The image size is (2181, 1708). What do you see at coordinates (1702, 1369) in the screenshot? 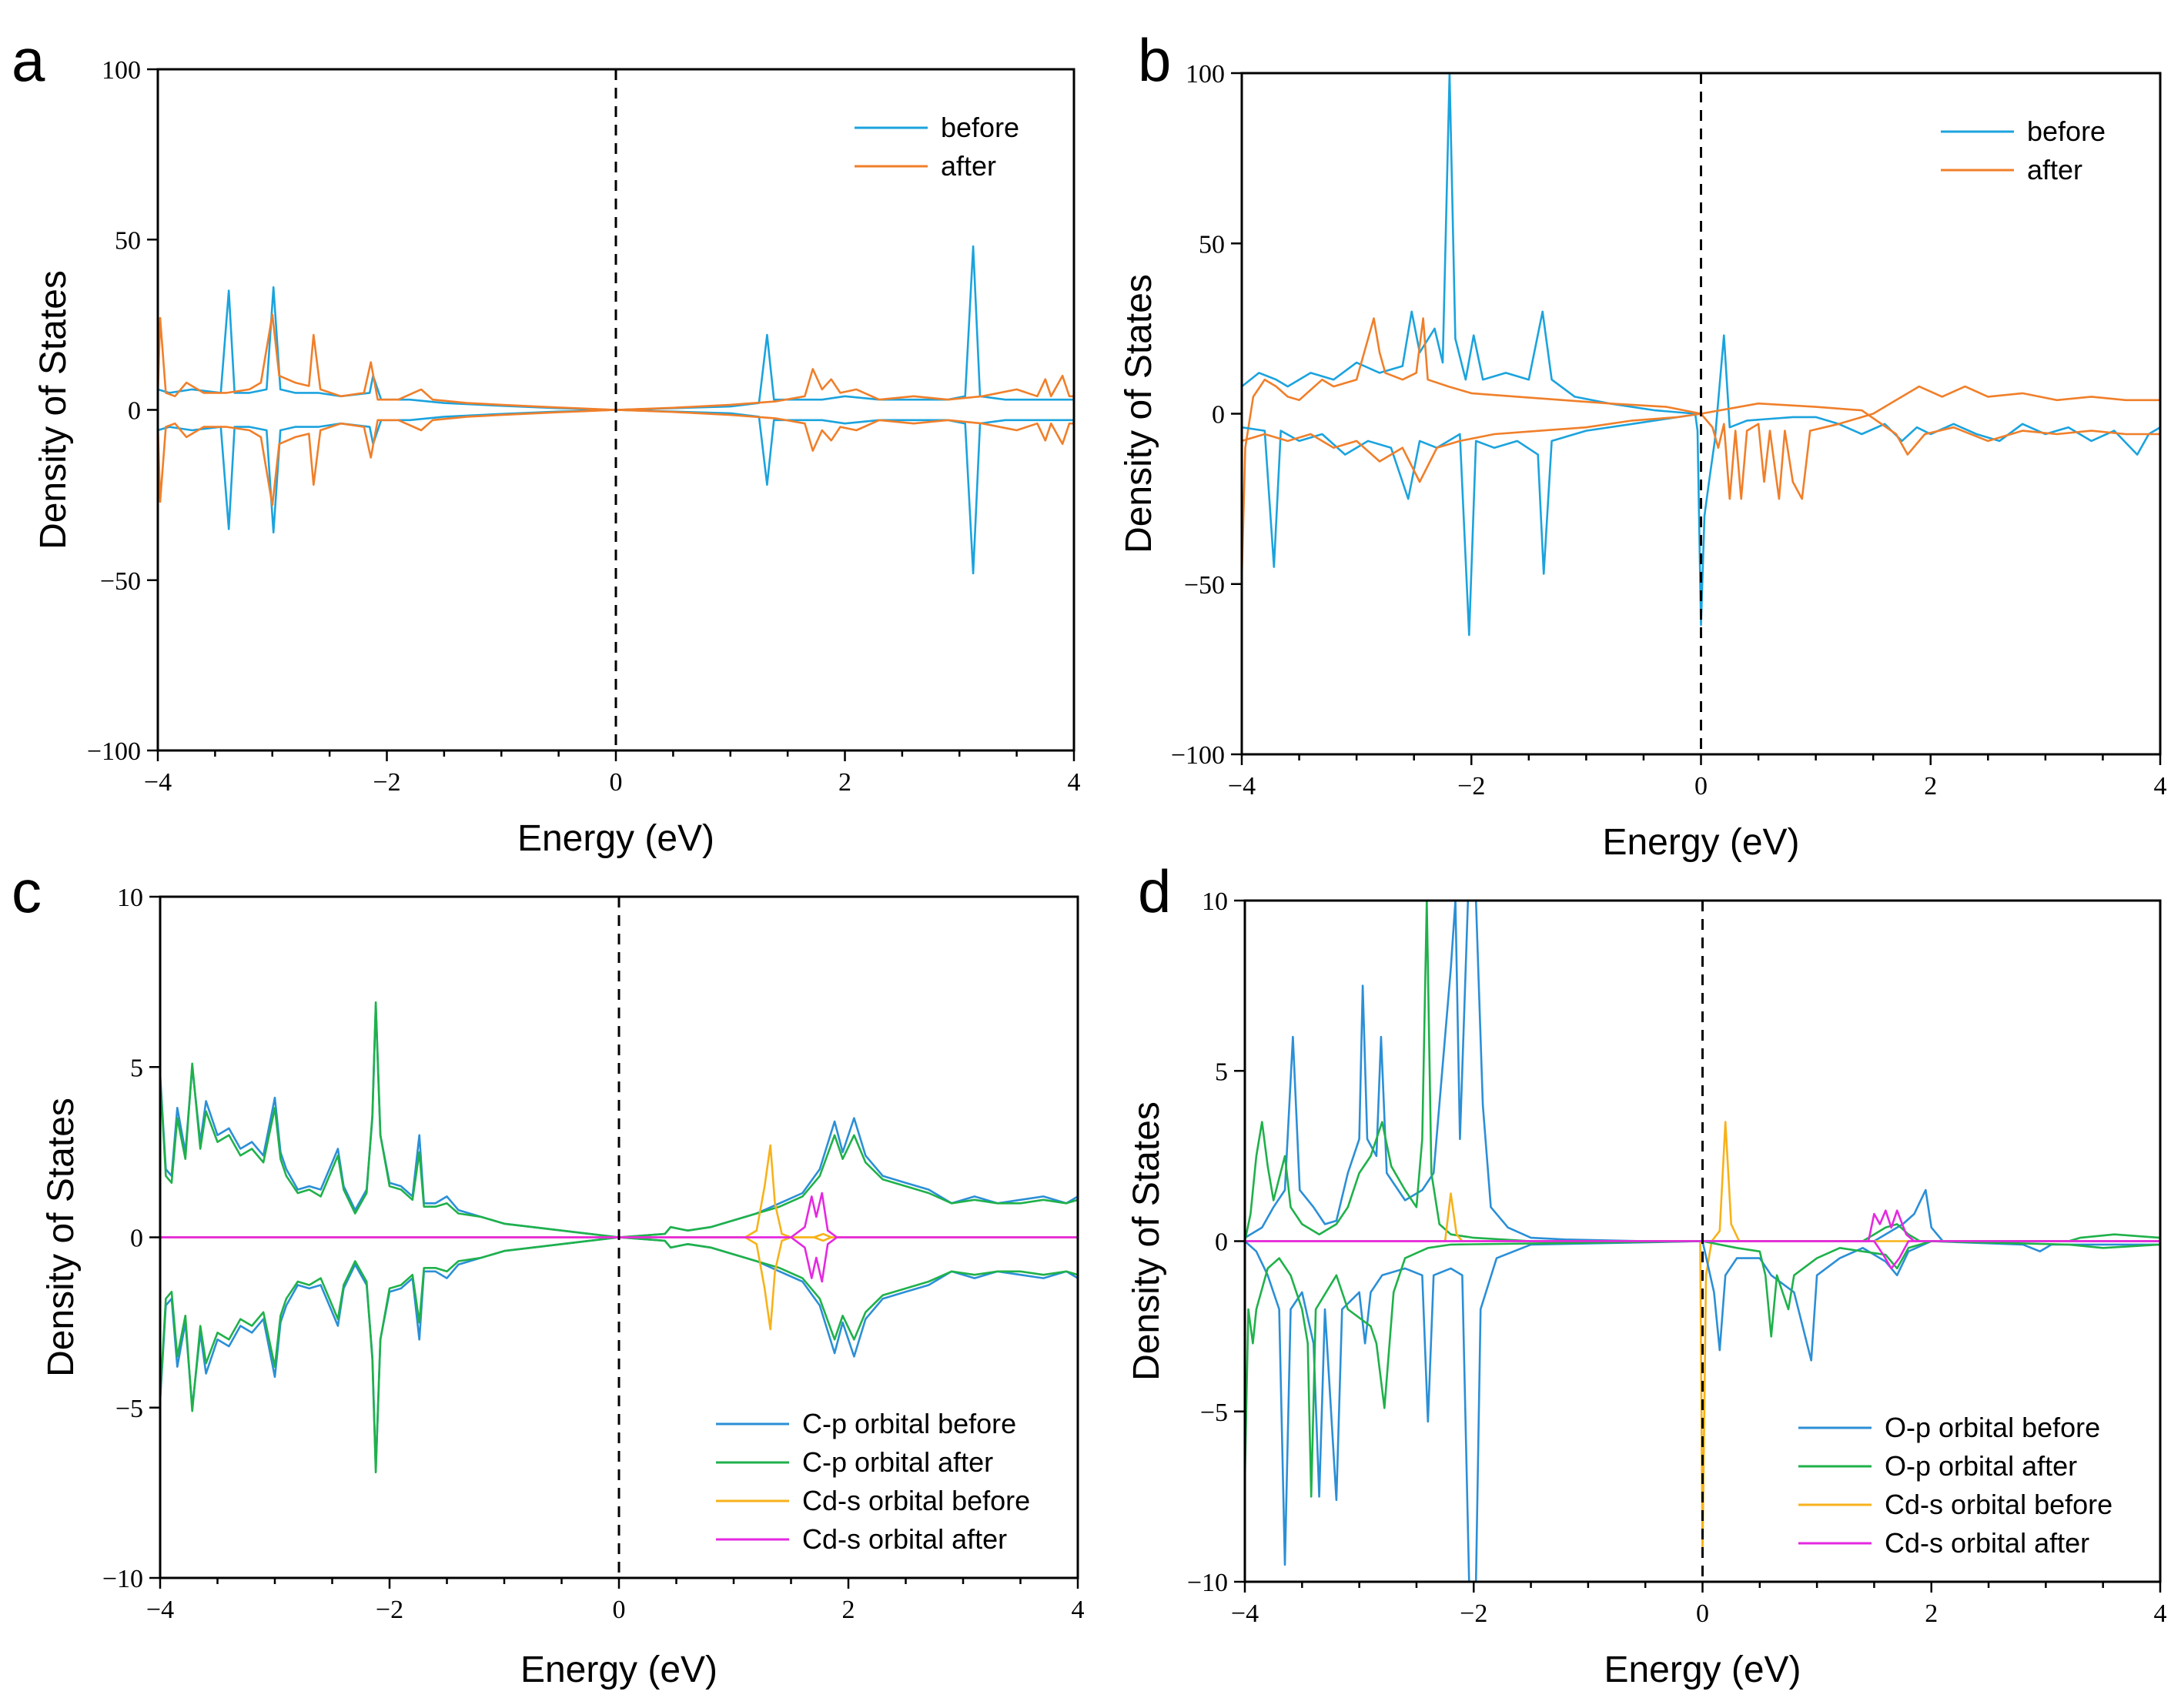
I see `series-line-o-p-after-lower` at bounding box center [1702, 1369].